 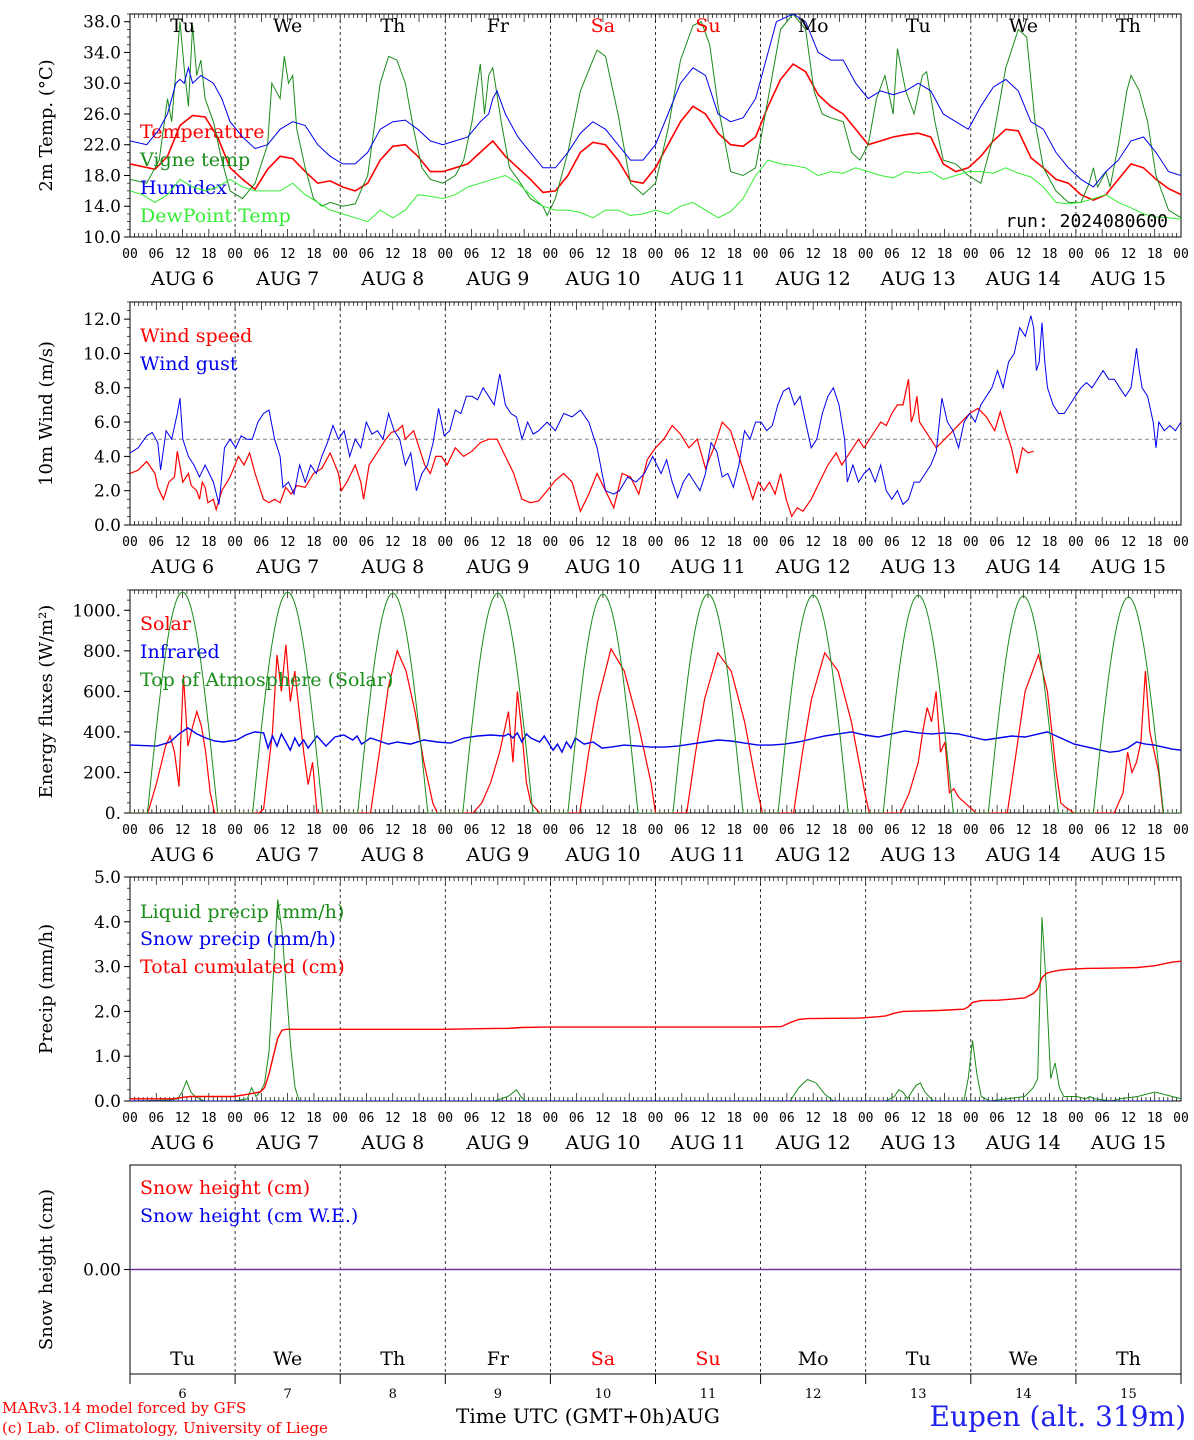 I want to click on y-axis-label: 10m Wind (m/s), so click(x=46, y=413).